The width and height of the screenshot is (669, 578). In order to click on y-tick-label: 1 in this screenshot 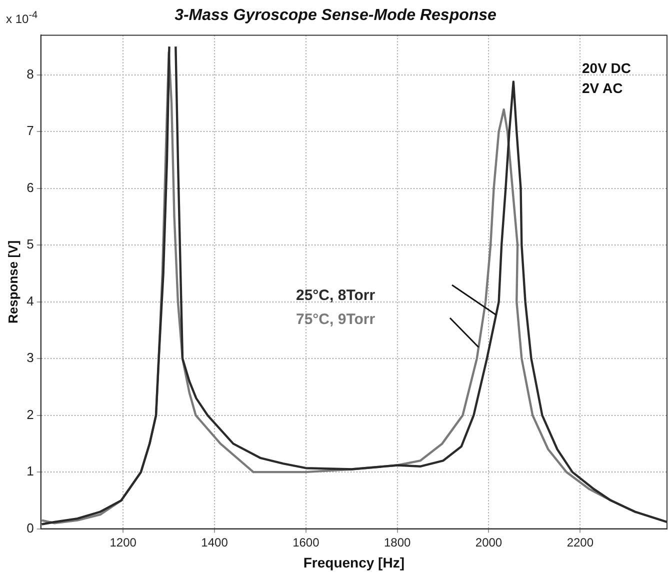, I will do `click(30, 471)`.